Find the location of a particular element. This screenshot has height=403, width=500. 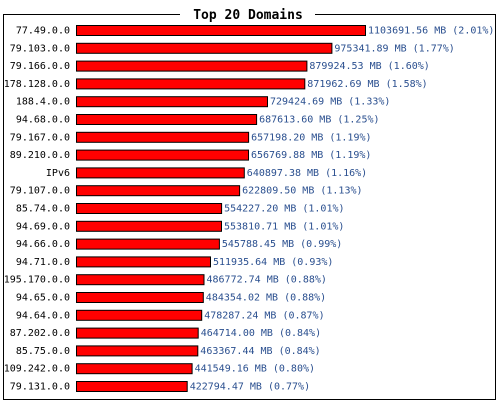

category-label: 89.210.0.0 is located at coordinates (40, 155).